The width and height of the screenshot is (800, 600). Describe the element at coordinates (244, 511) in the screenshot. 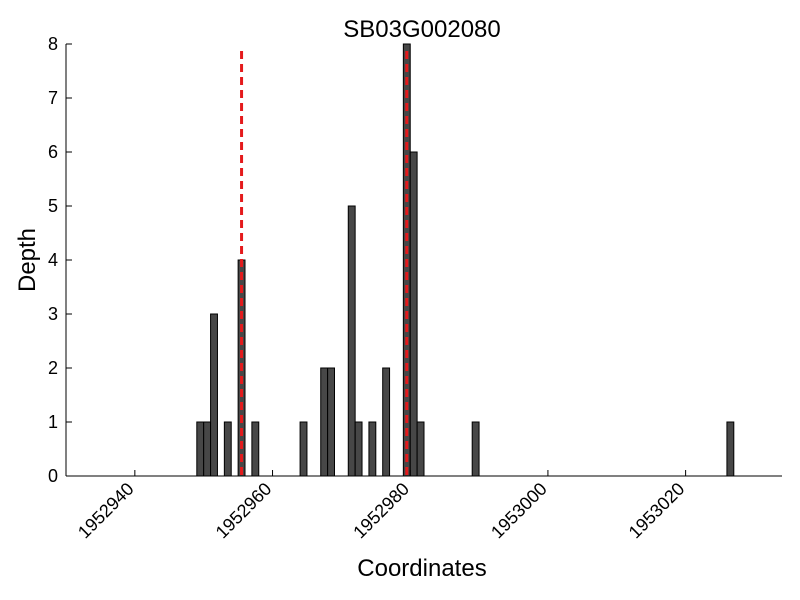

I see `x-tick-label: 1952960` at that location.